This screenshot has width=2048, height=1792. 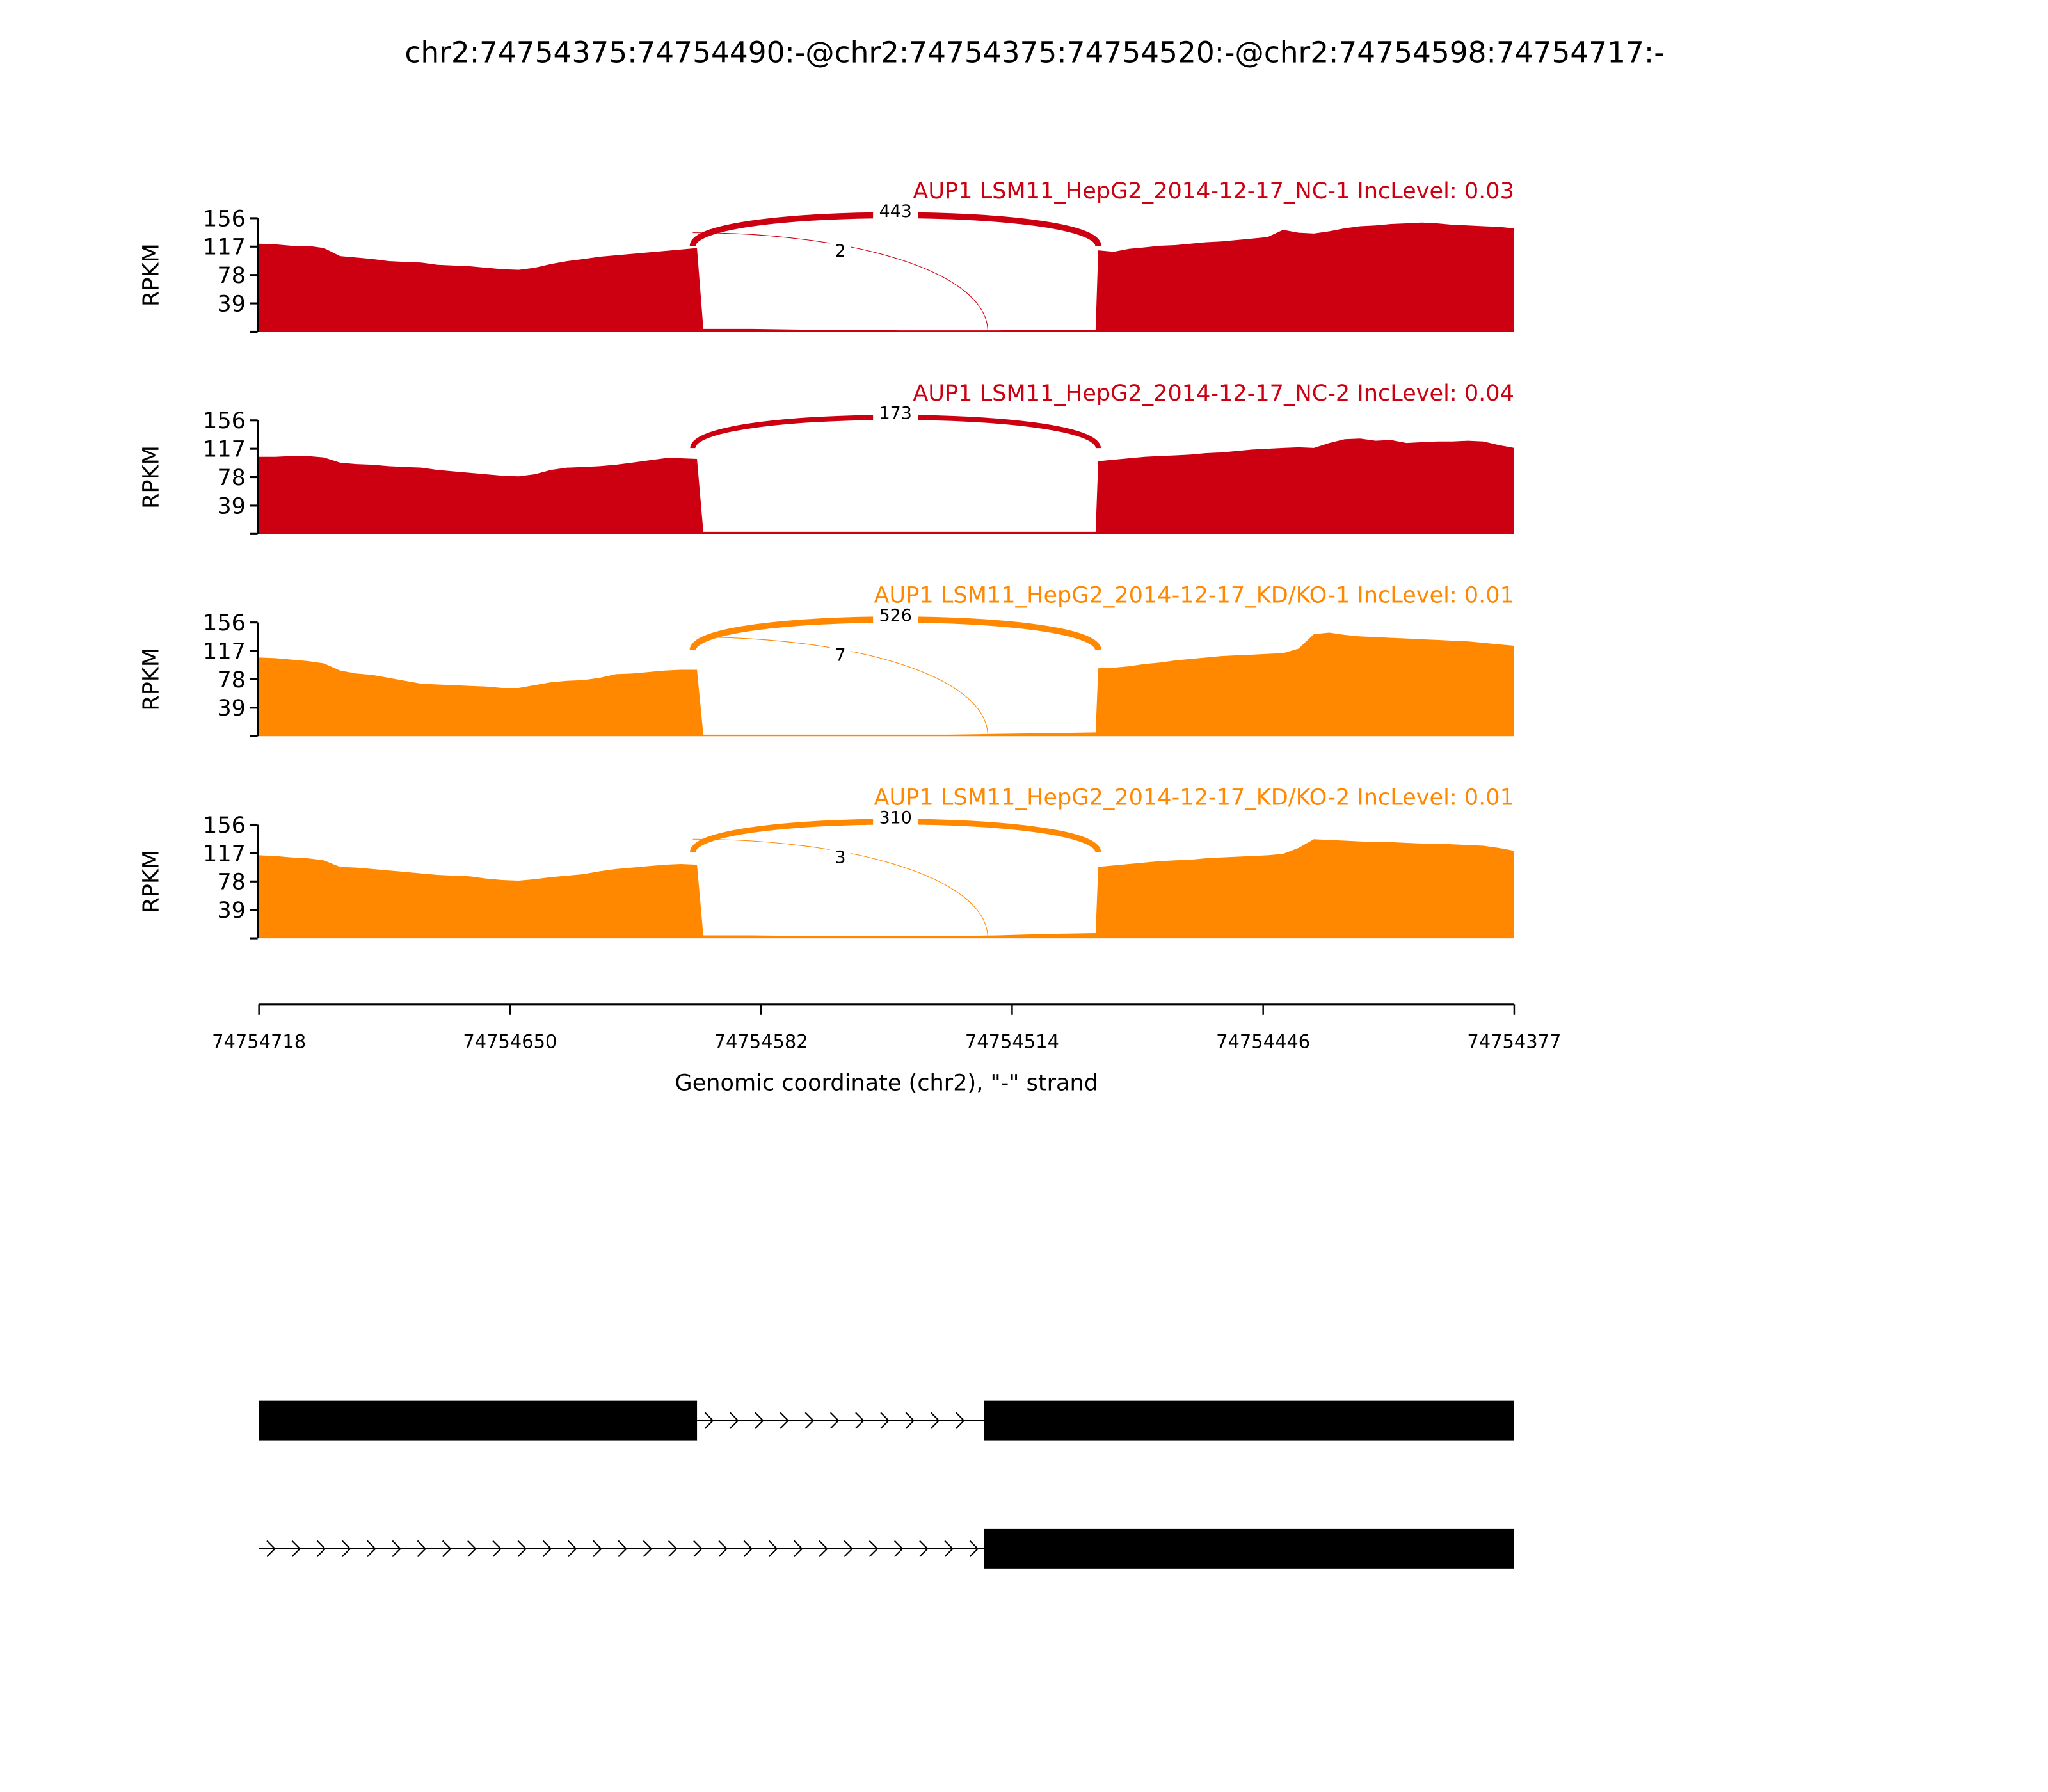 I want to click on junction-count: 310, so click(x=895, y=818).